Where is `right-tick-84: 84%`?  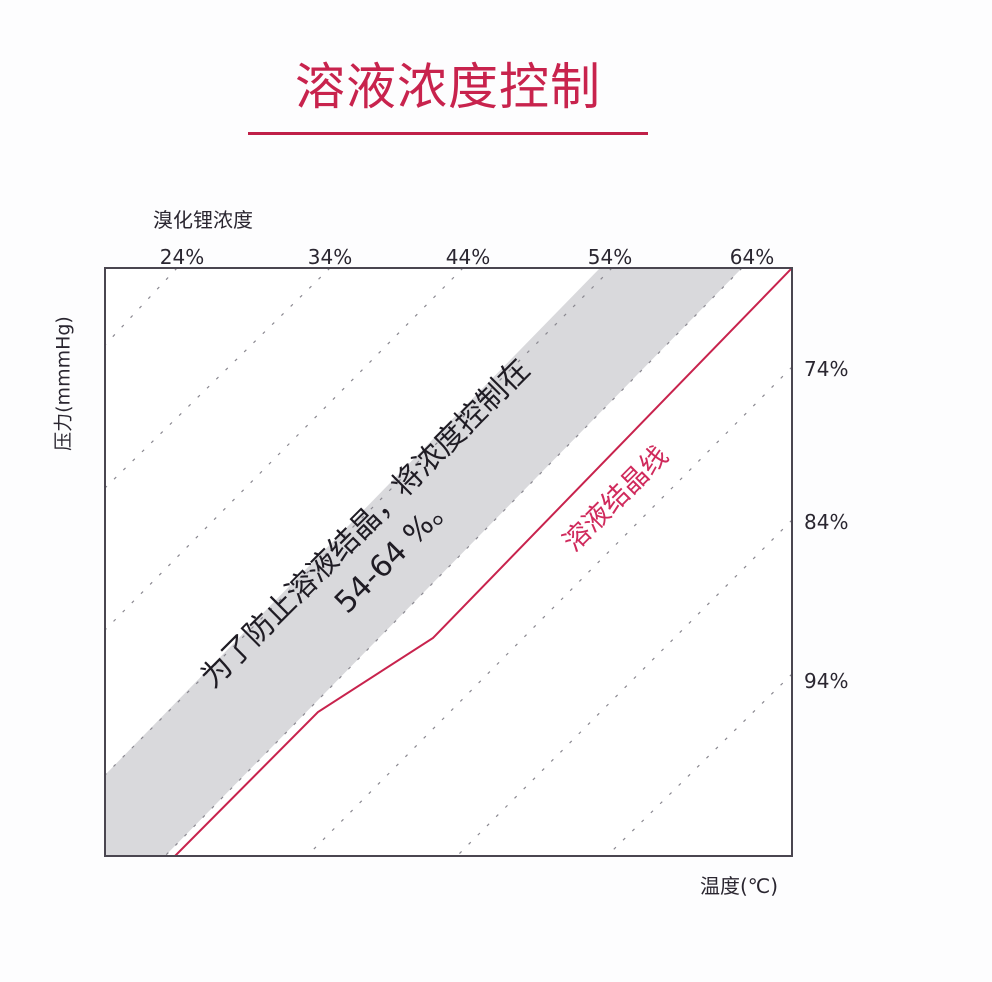 right-tick-84: 84% is located at coordinates (826, 522).